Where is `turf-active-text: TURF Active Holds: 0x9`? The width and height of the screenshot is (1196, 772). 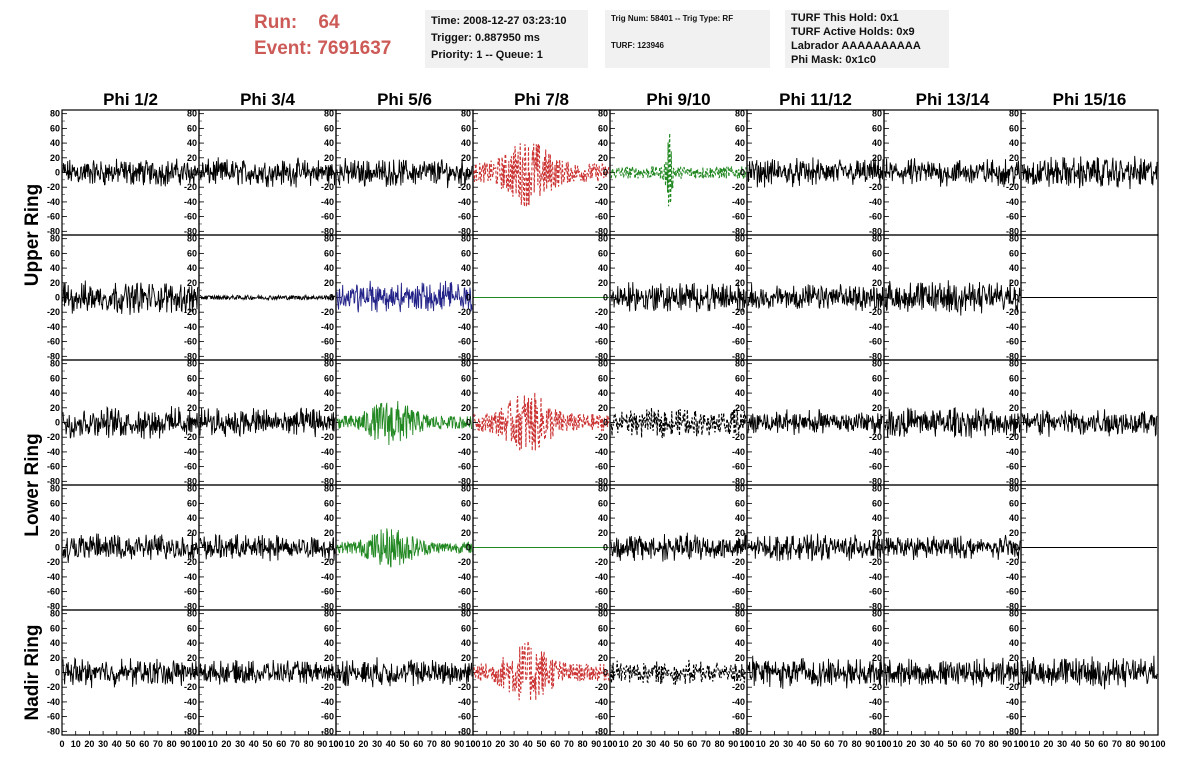
turf-active-text: TURF Active Holds: 0x9 is located at coordinates (853, 32).